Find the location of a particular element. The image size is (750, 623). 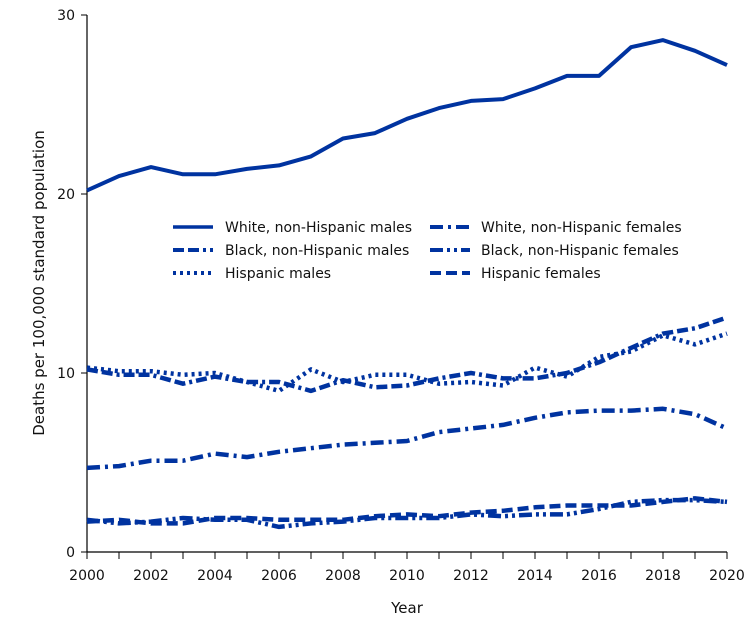

legend-label: Black, non-Hispanic males is located at coordinates (317, 251).